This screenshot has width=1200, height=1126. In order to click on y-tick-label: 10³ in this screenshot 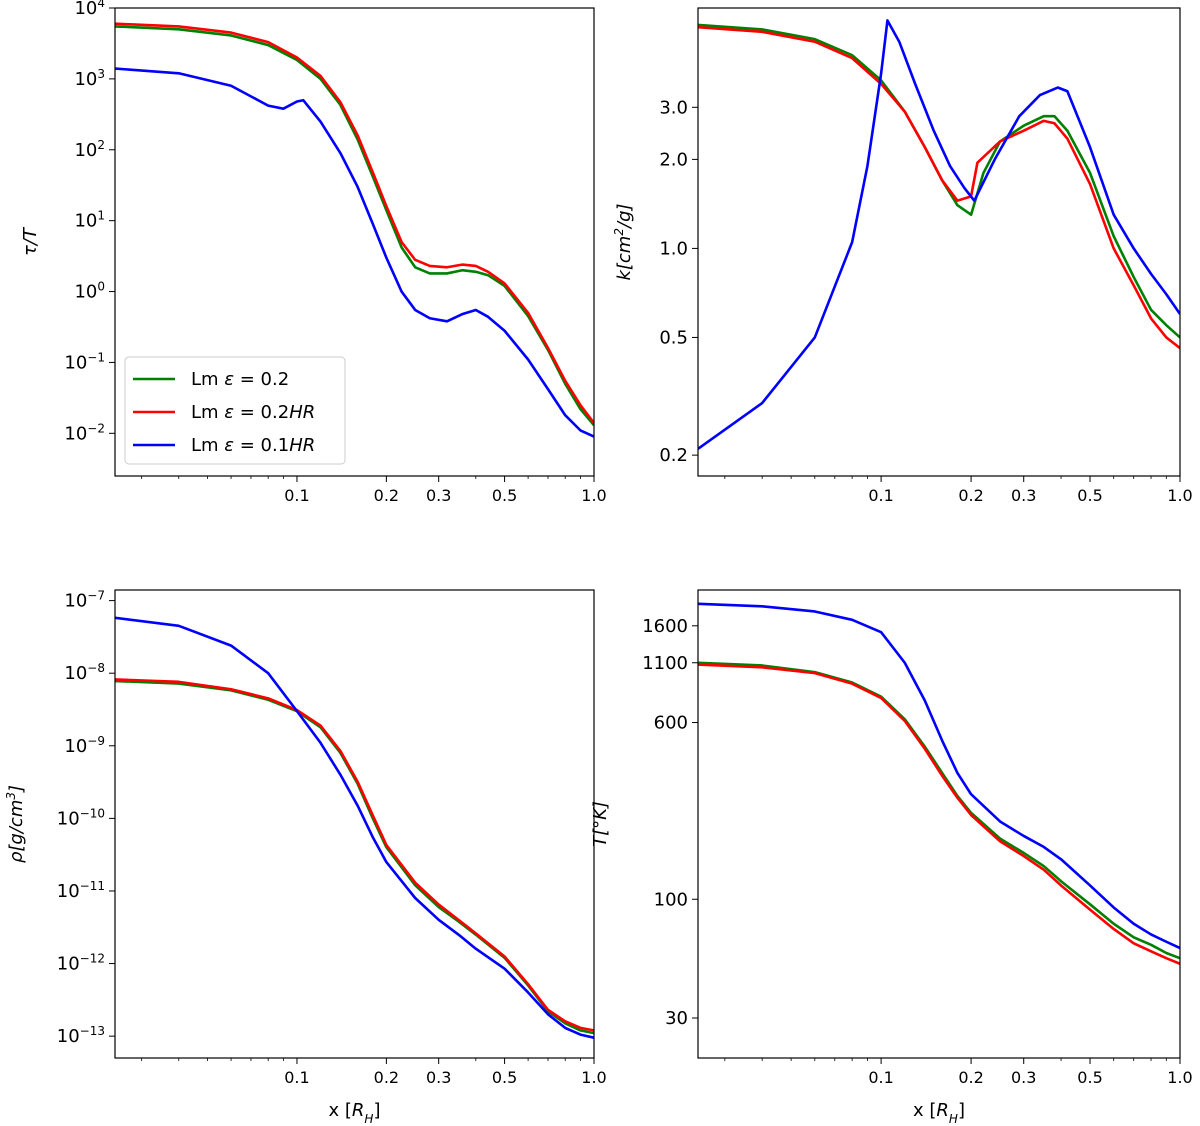, I will do `click(89, 78)`.